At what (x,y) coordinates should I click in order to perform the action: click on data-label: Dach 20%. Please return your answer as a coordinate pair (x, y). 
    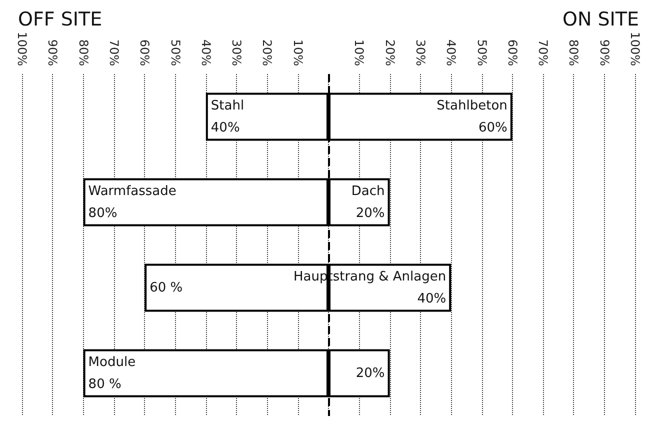
    Looking at the image, I should click on (368, 202).